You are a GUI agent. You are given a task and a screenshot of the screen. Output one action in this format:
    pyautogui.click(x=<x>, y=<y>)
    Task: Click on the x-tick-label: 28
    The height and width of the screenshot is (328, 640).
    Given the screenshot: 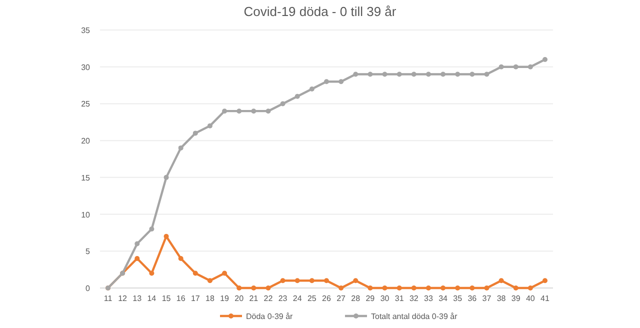 What is the action you would take?
    pyautogui.click(x=356, y=298)
    